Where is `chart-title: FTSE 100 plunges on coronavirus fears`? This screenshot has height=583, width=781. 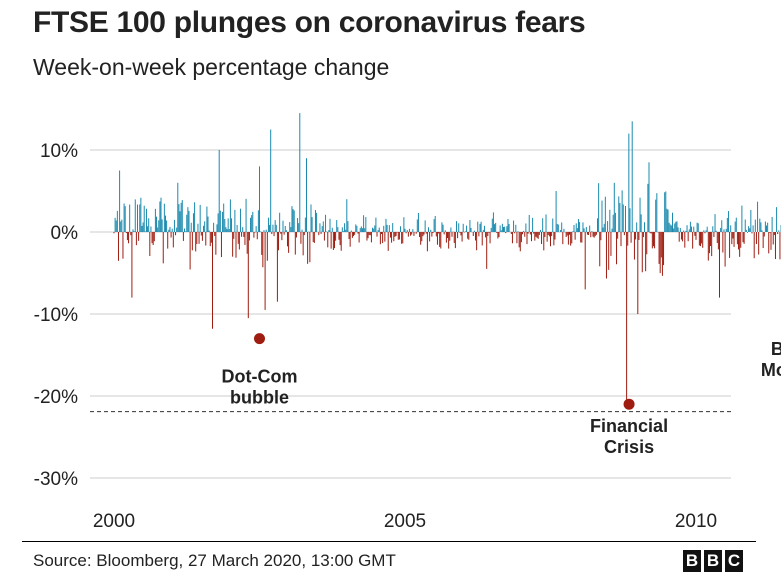
chart-title: FTSE 100 plunges on coronavirus fears is located at coordinates (309, 22).